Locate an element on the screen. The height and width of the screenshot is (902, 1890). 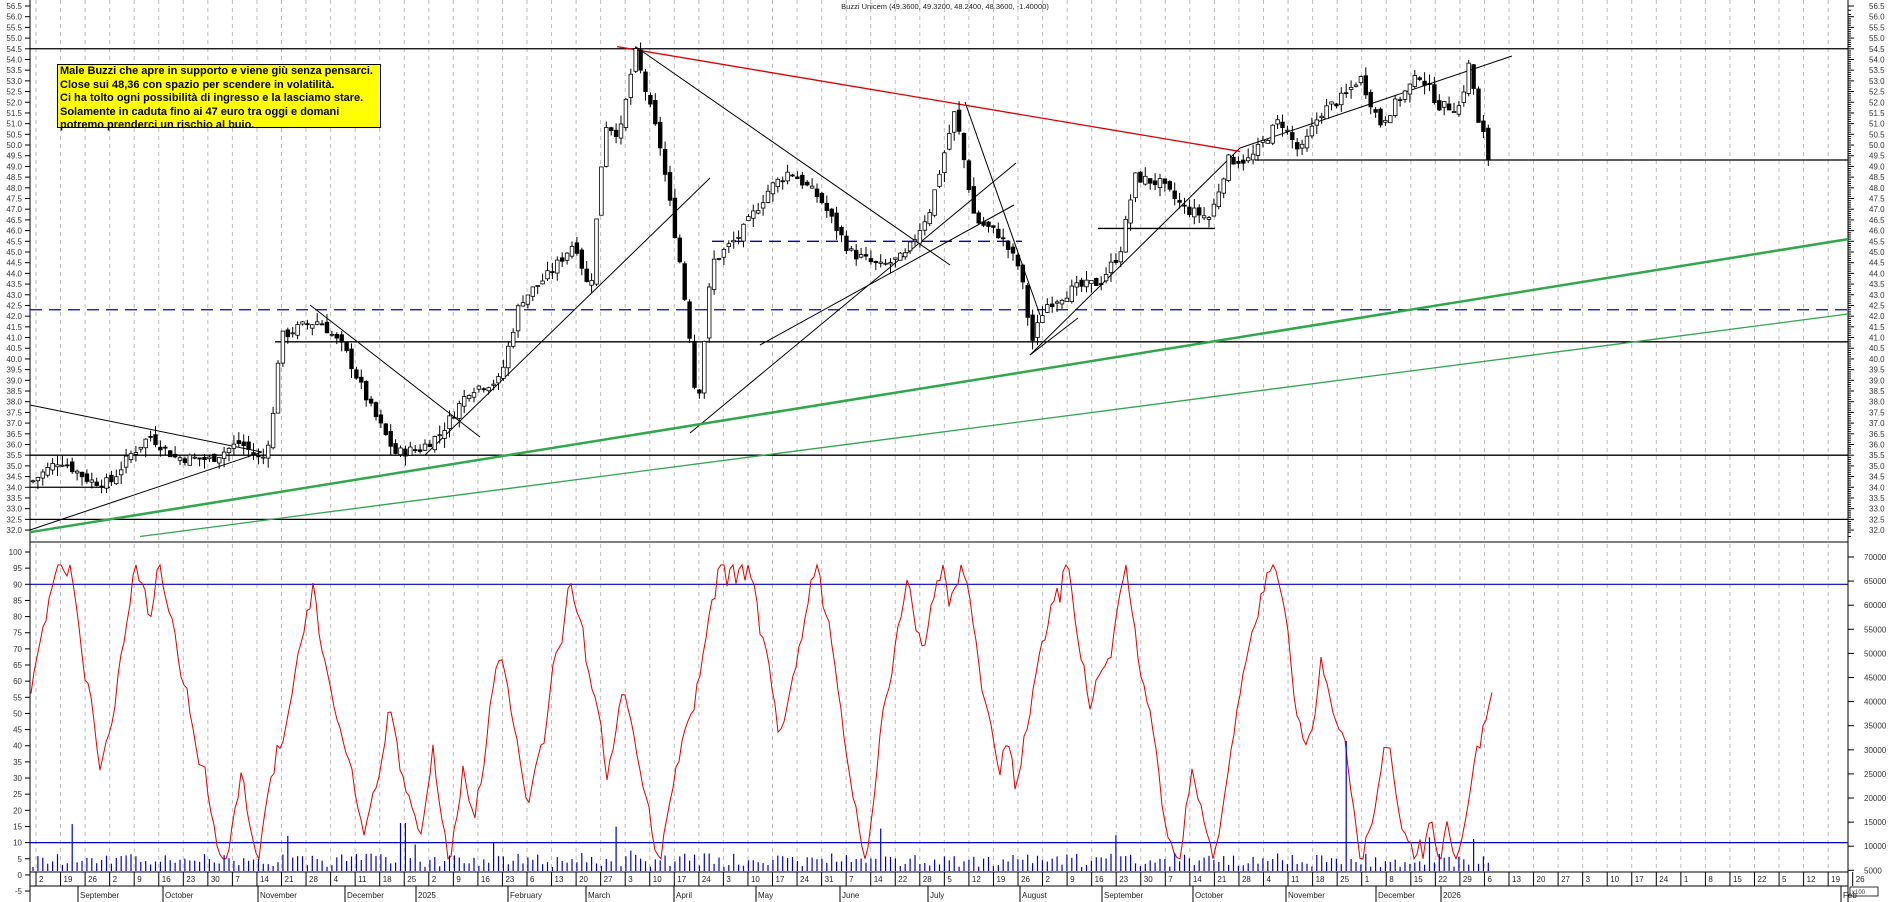
svg-text: 33.0 is located at coordinates (14, 509).